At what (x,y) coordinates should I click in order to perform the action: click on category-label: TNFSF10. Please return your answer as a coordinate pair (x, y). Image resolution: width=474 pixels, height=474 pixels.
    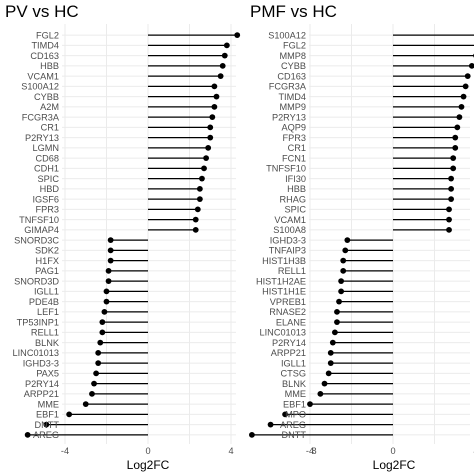
    Looking at the image, I should click on (286, 169).